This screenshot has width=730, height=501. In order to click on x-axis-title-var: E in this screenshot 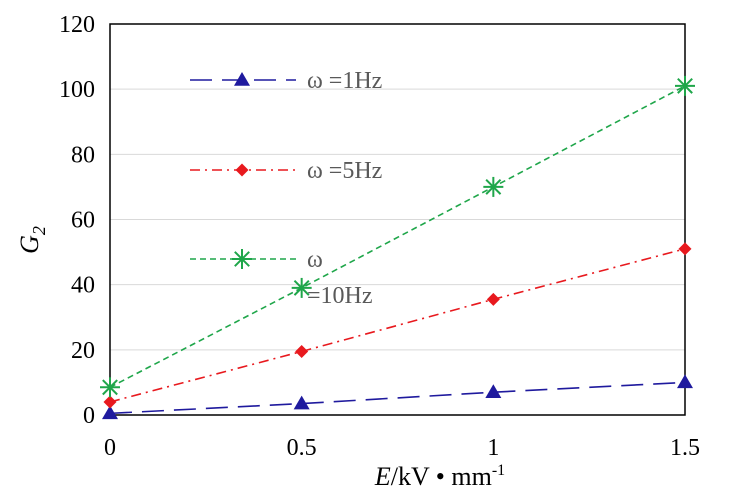, I will do `click(382, 476)`.